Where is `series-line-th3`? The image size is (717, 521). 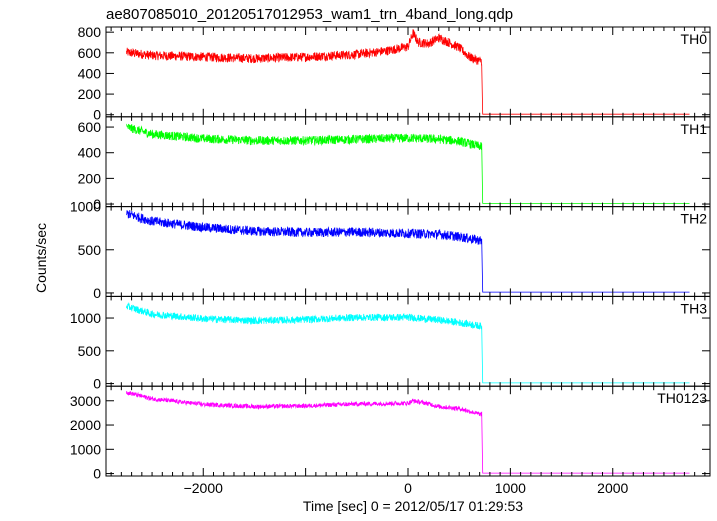
series-line-th3 is located at coordinates (408, 343).